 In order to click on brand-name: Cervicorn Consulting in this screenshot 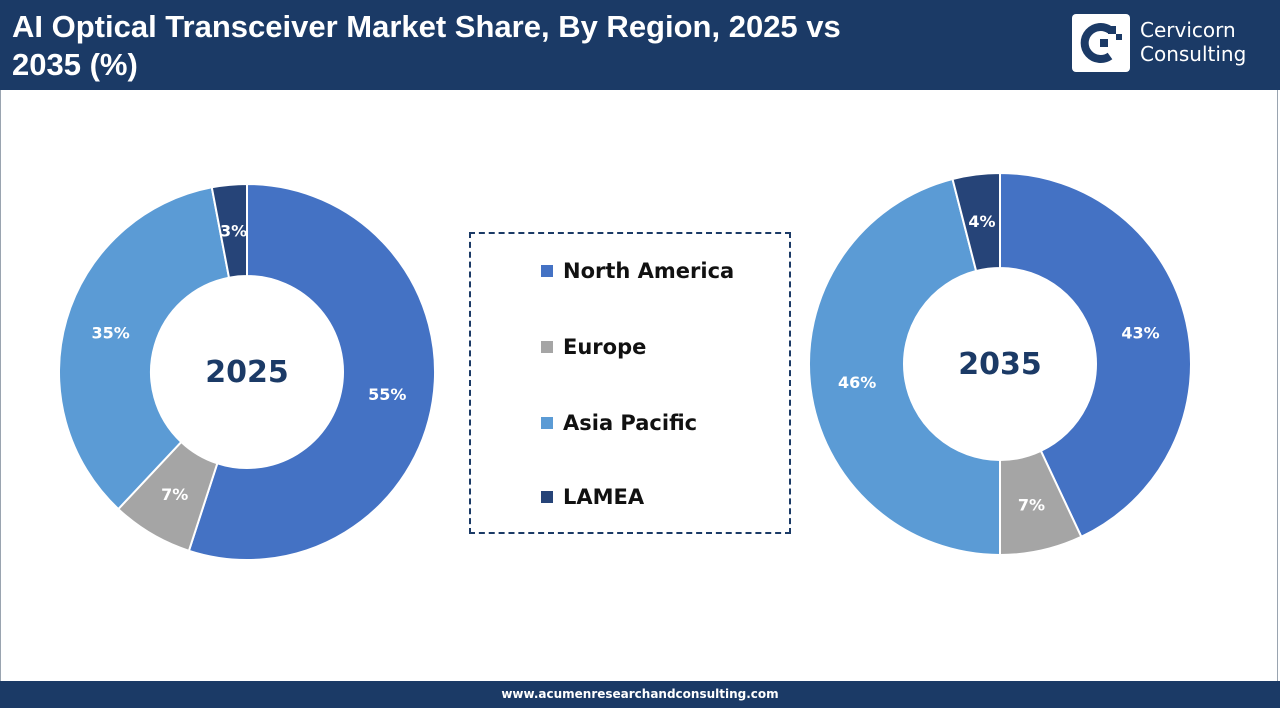, I will do `click(1193, 42)`.